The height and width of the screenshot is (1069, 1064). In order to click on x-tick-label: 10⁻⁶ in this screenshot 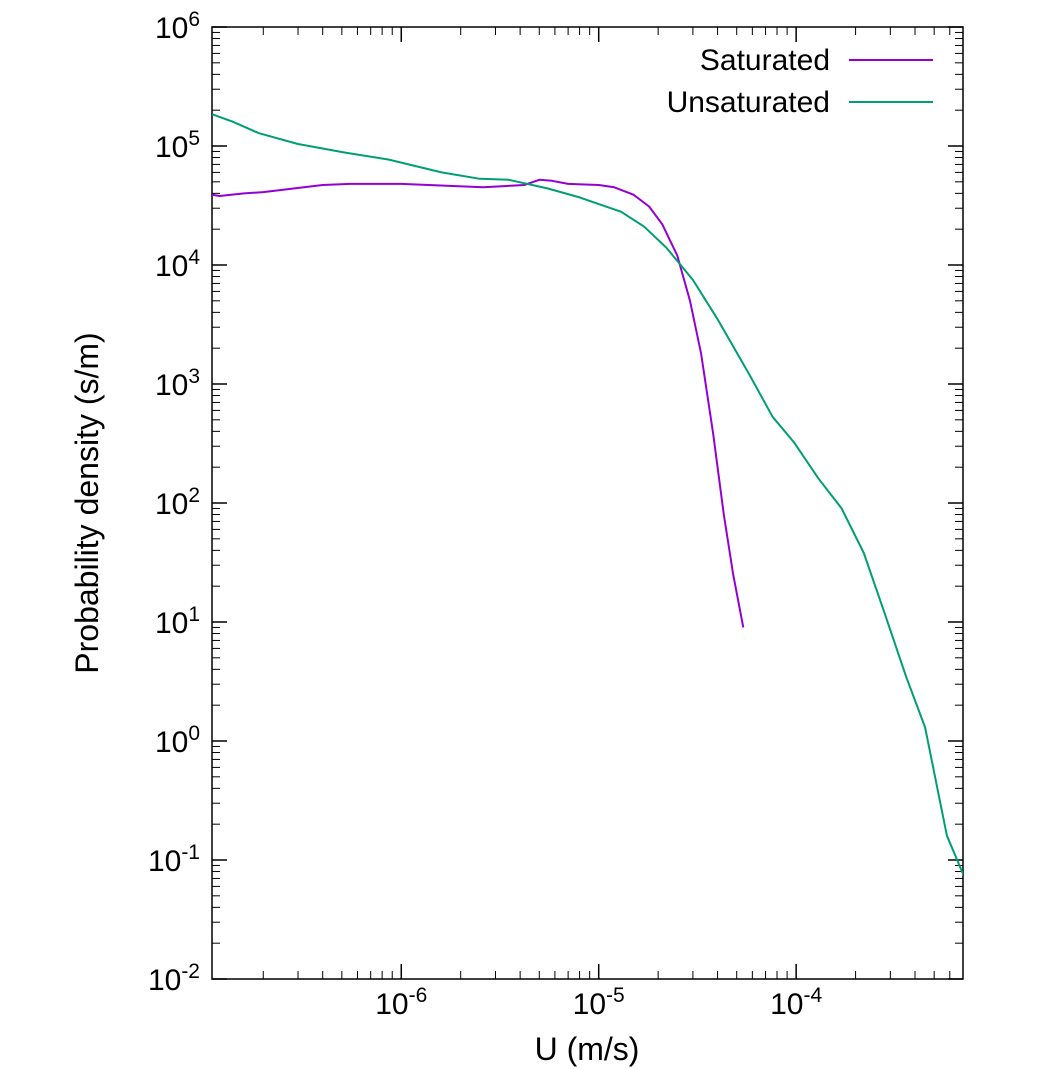, I will do `click(401, 1002)`.